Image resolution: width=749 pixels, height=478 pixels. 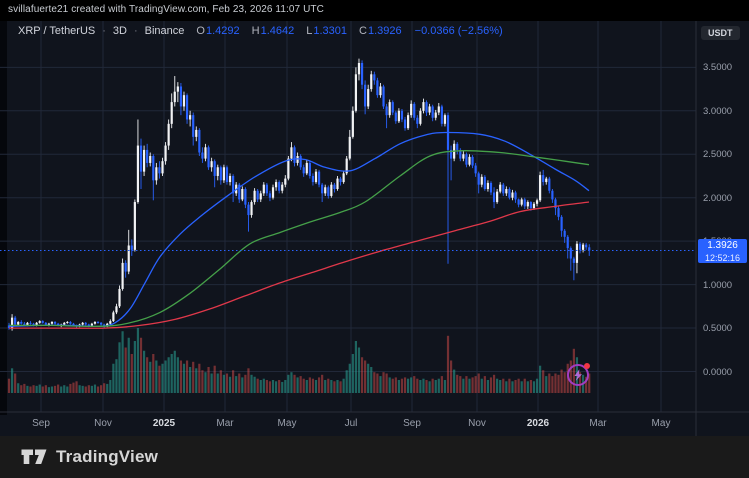 I want to click on current-price-label: 1.3926 12:52:16, so click(x=722, y=251).